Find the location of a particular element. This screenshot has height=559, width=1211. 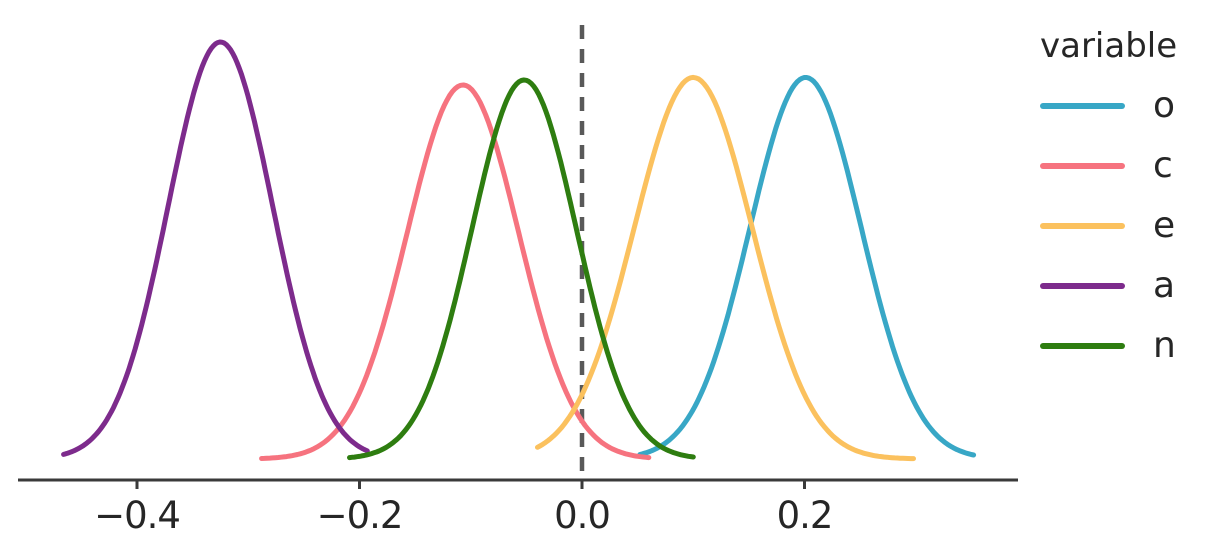

legend-item-c: c is located at coordinates (1125, 166).